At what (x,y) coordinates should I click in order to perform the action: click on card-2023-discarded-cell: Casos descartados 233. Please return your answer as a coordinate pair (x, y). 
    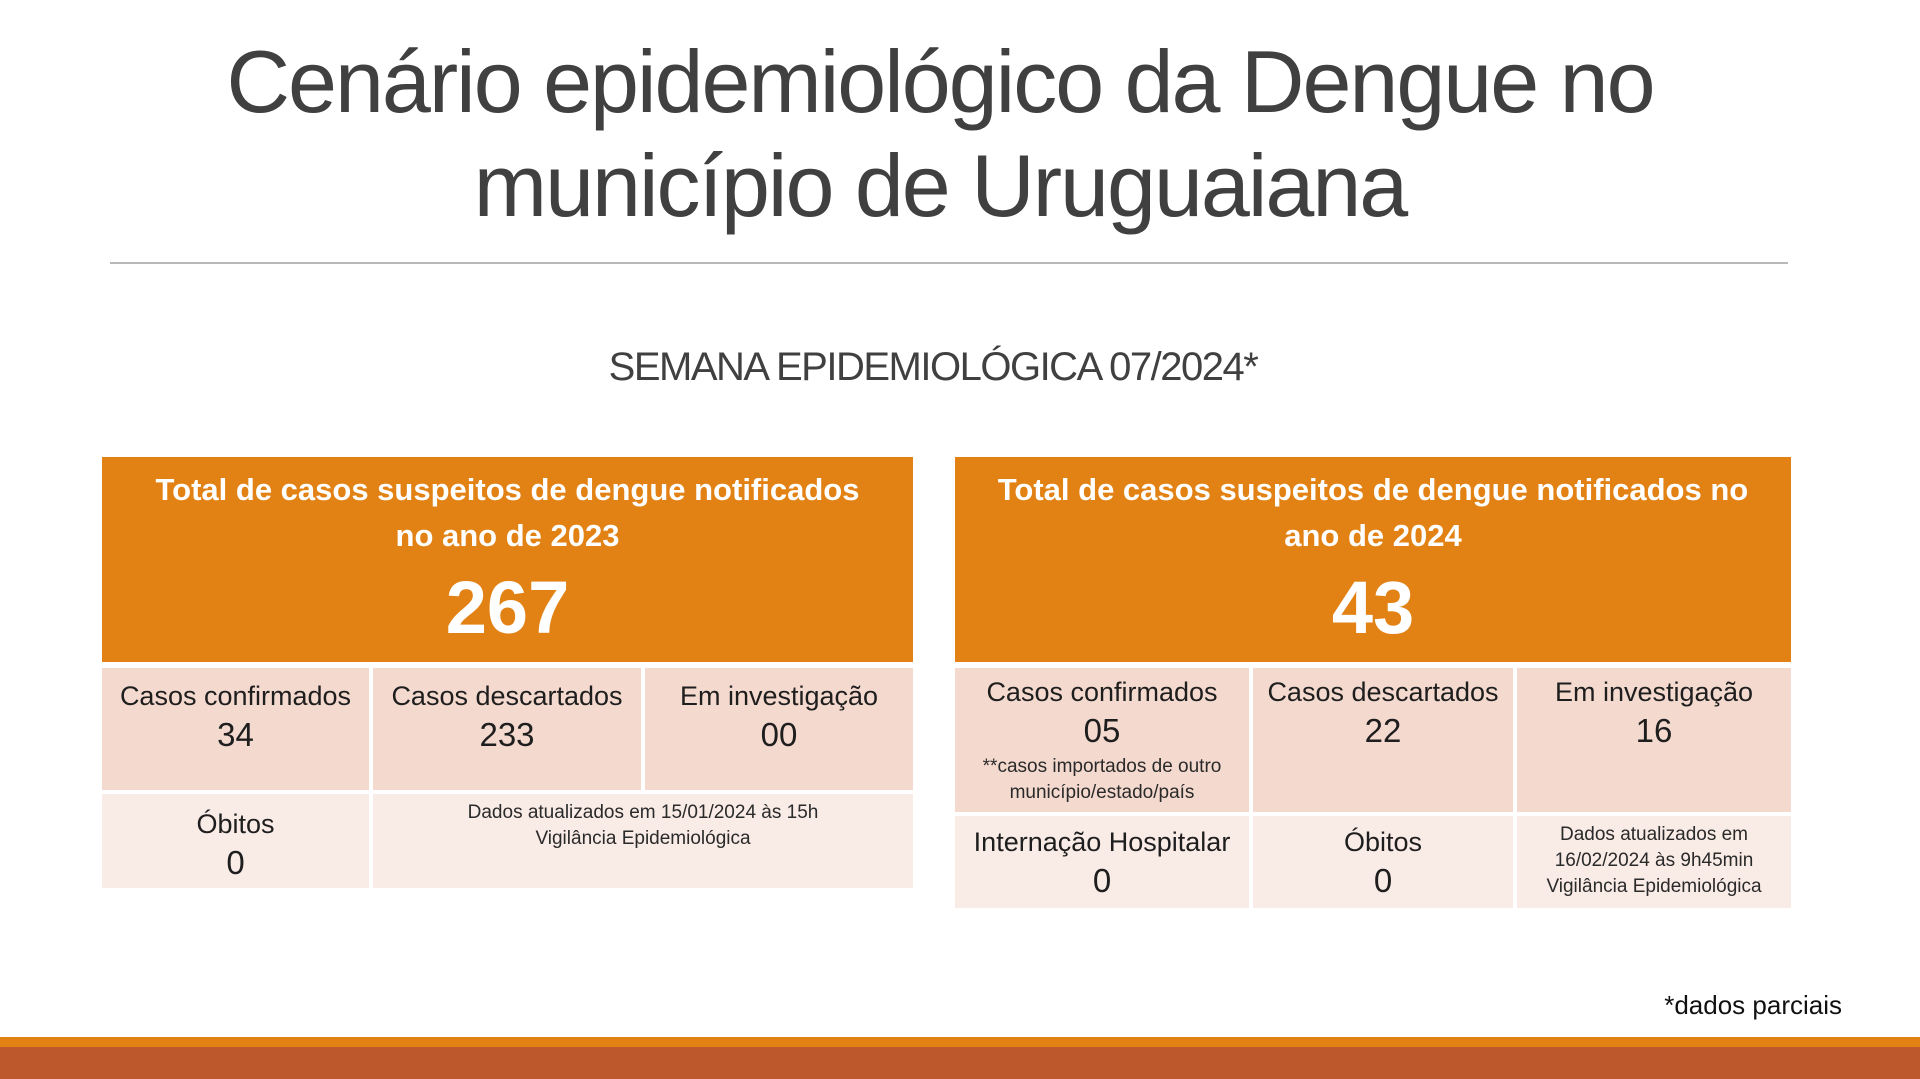
    Looking at the image, I should click on (507, 729).